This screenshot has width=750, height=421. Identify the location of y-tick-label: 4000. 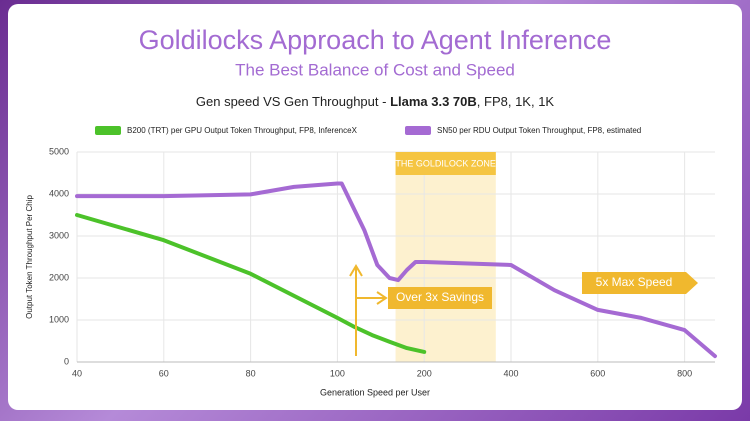
(59, 193).